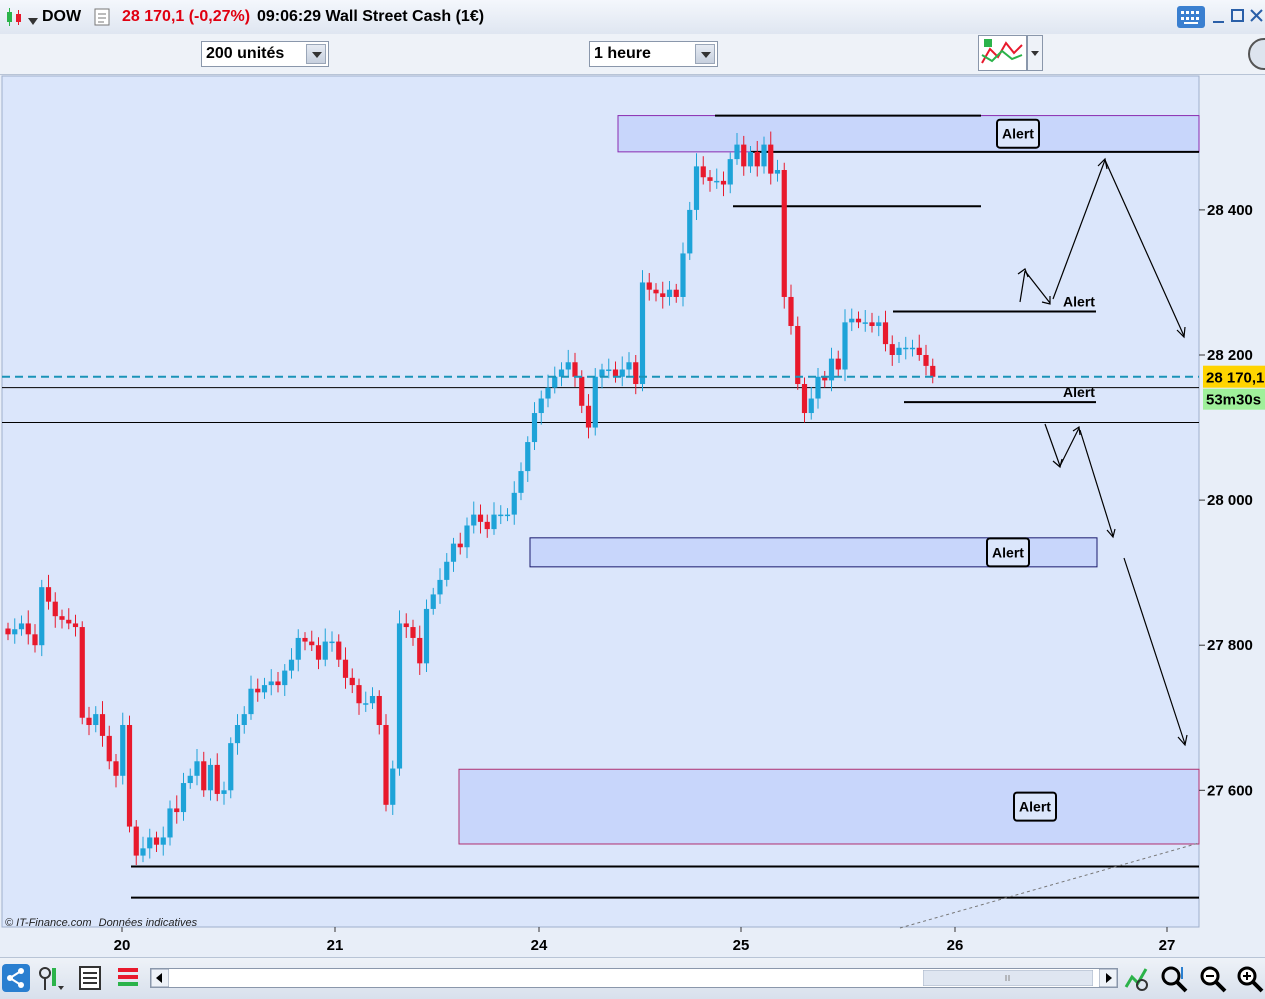 The width and height of the screenshot is (1265, 999). What do you see at coordinates (1238, 18) in the screenshot?
I see `maximize-icon` at bounding box center [1238, 18].